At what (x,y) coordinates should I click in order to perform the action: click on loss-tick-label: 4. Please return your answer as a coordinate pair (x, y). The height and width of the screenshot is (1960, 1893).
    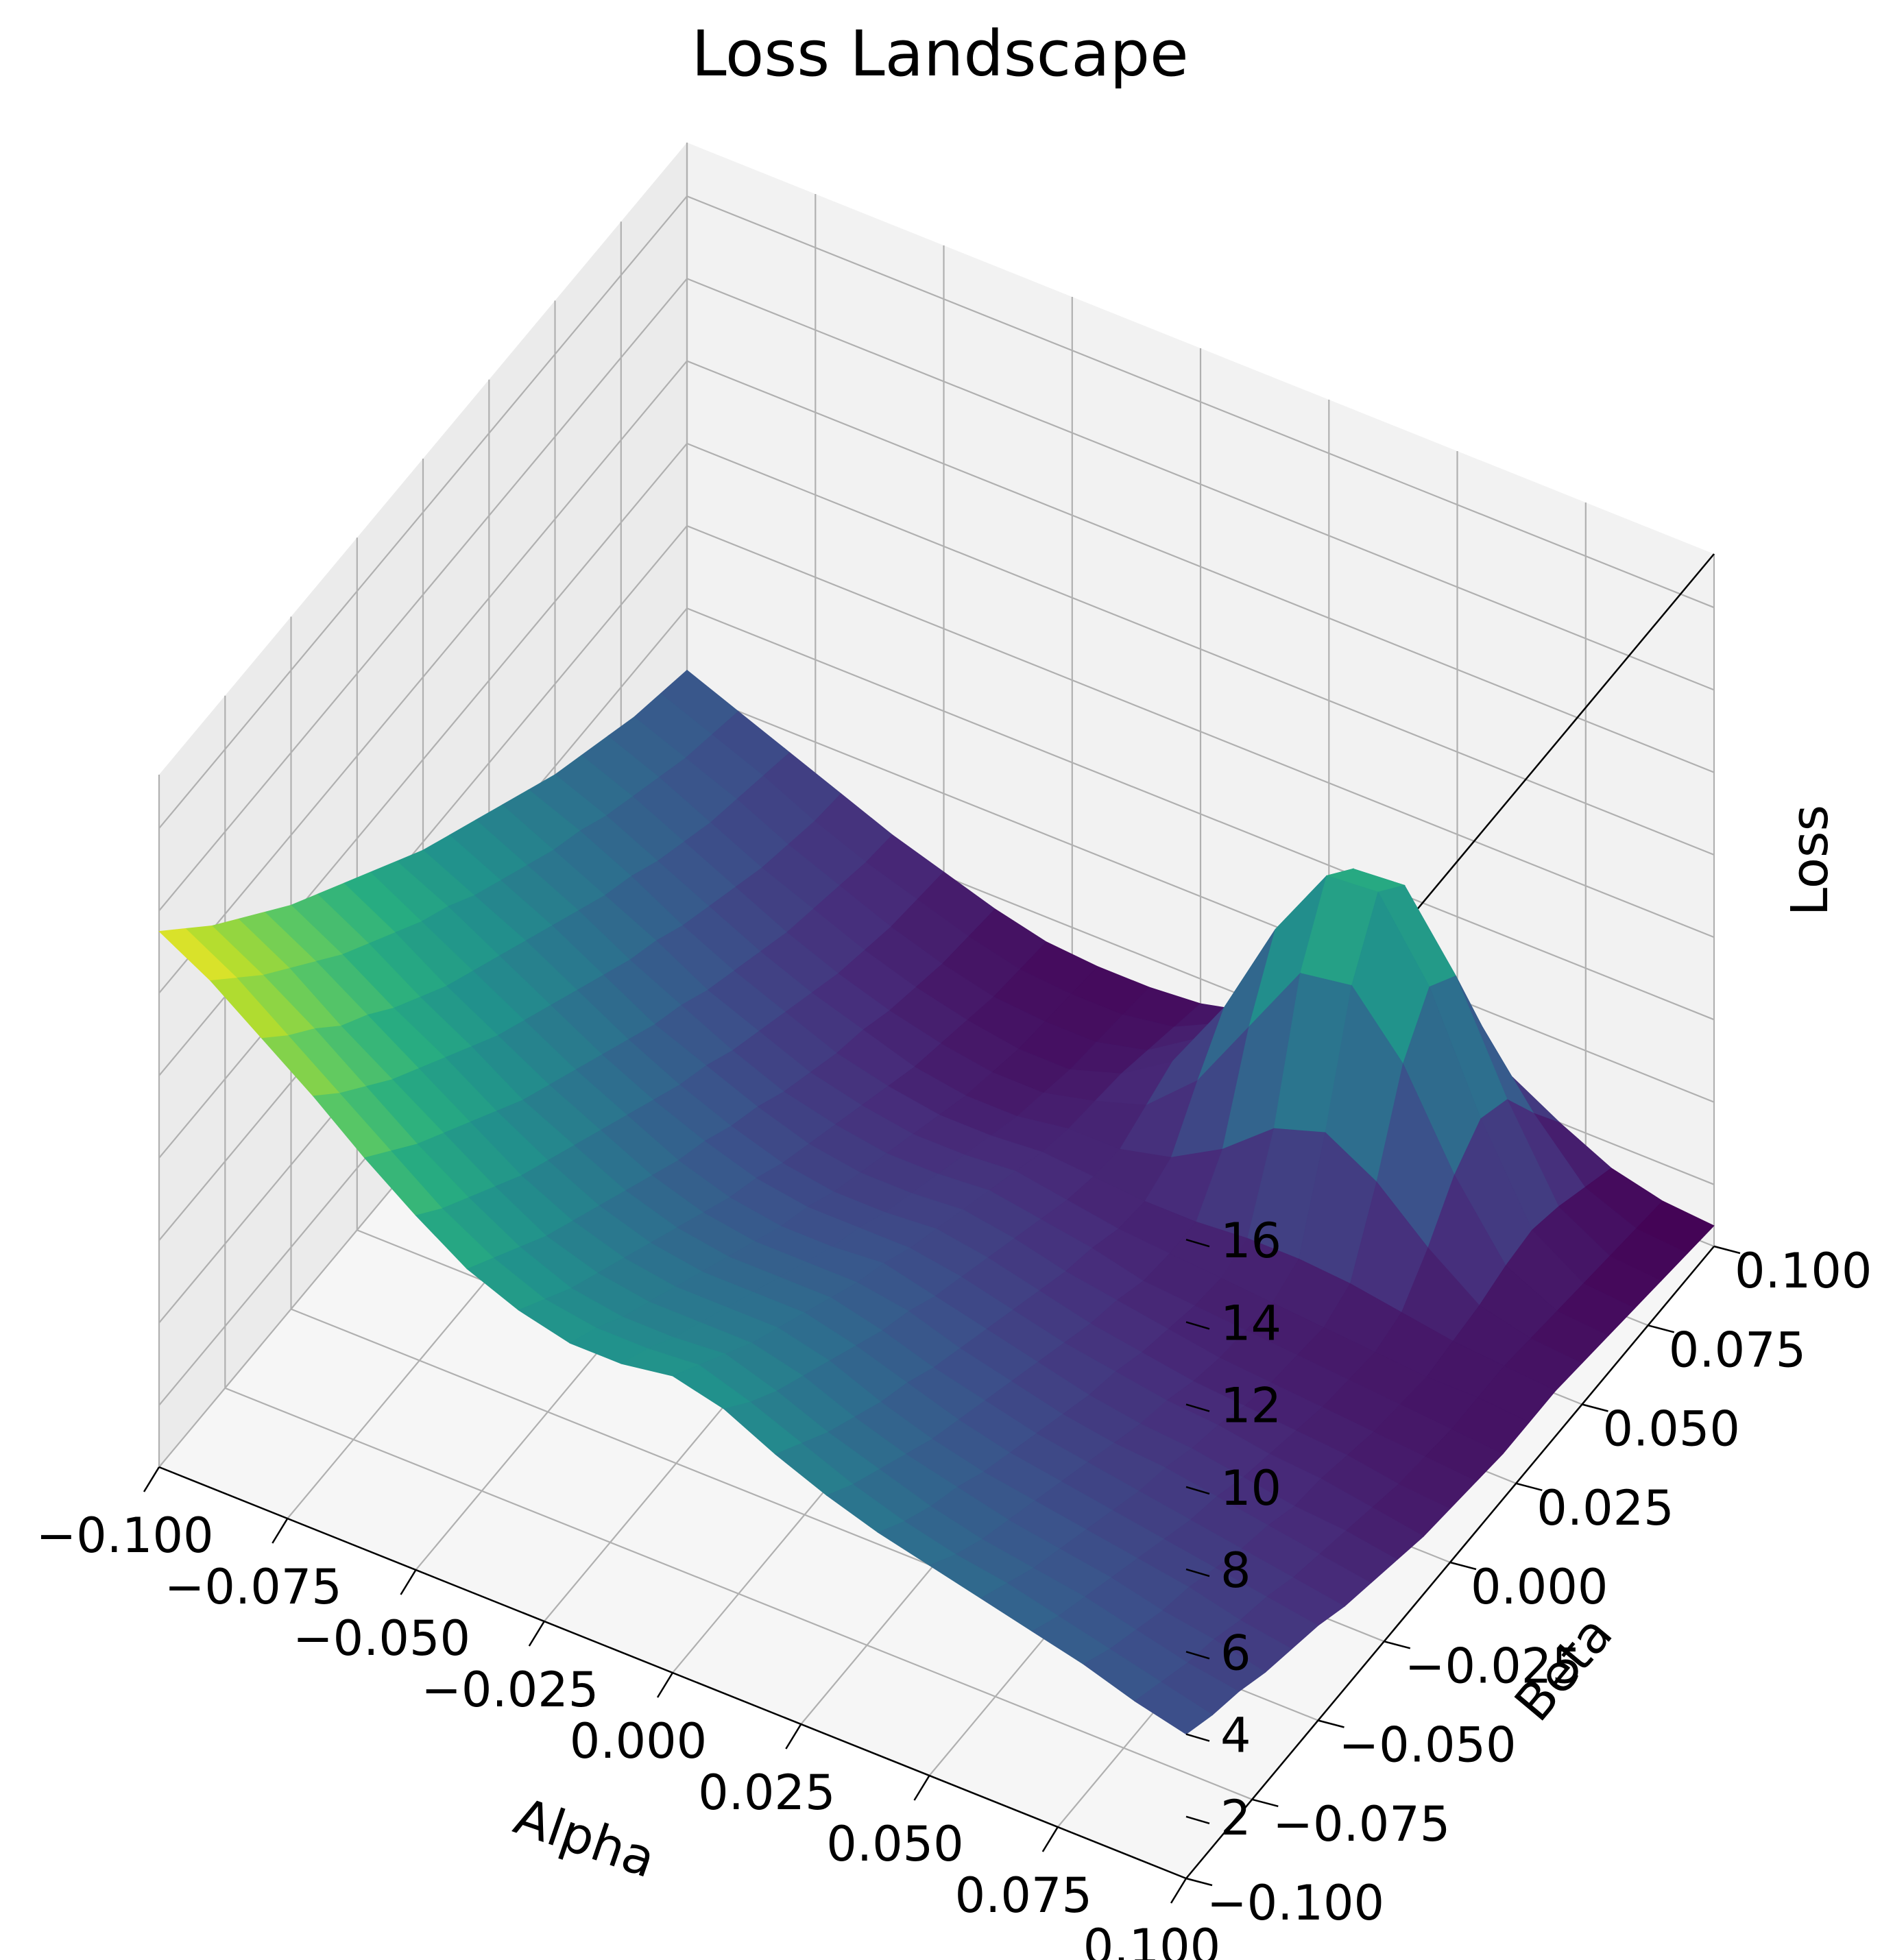
    Looking at the image, I should click on (1235, 1736).